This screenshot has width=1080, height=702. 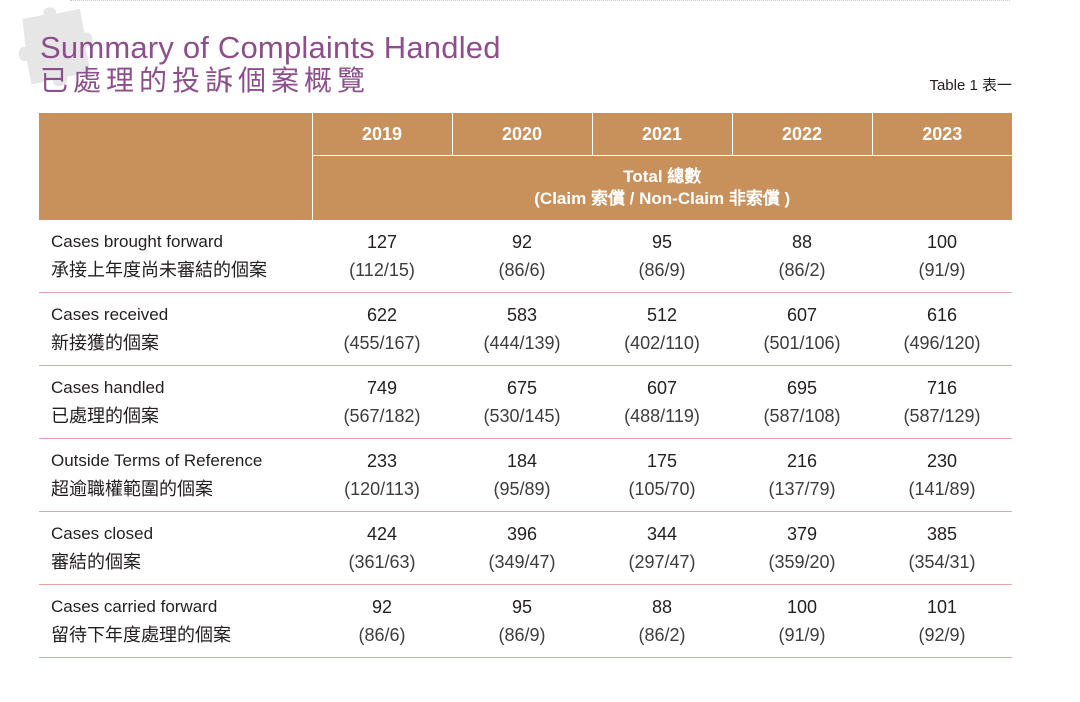 What do you see at coordinates (381, 134) in the screenshot?
I see `year-header-2019: 2019` at bounding box center [381, 134].